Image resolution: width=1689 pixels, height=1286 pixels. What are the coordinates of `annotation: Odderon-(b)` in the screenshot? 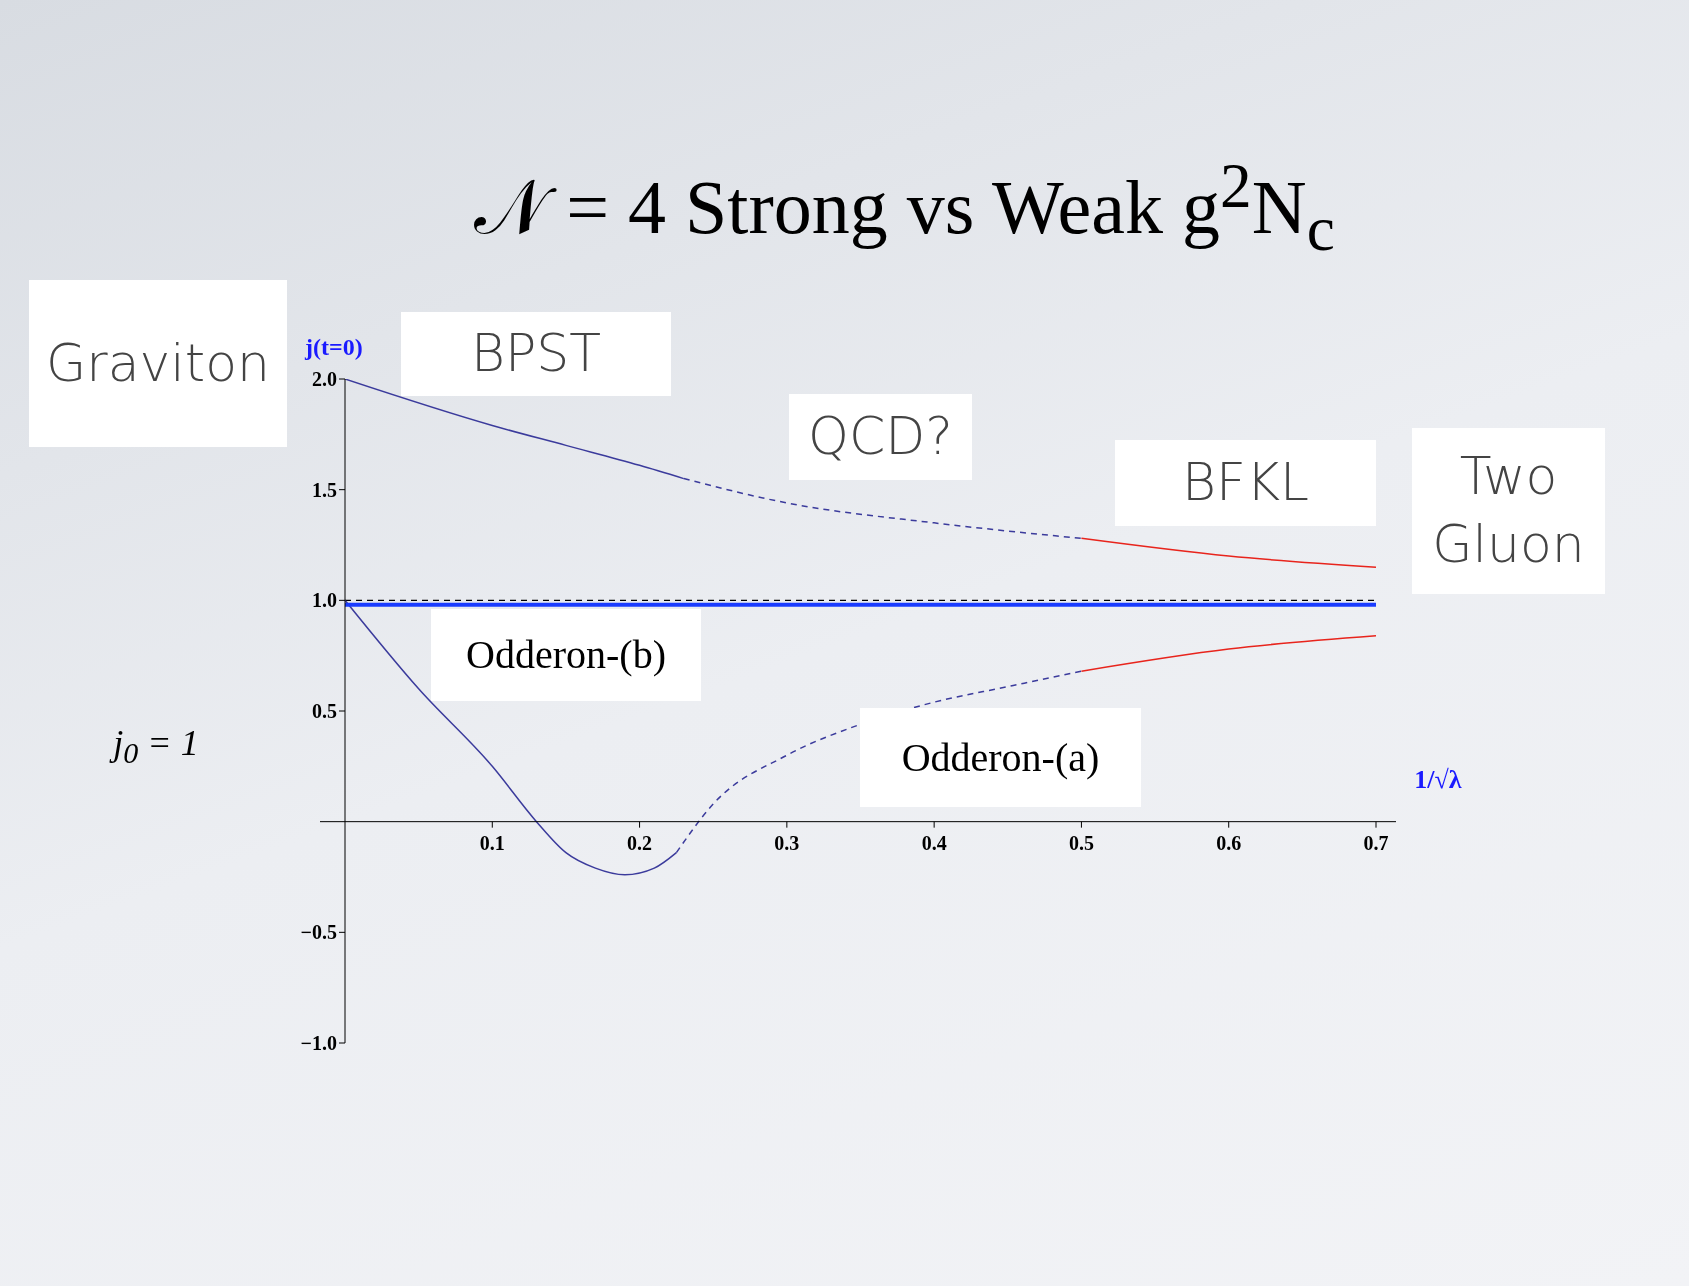 It's located at (566, 655).